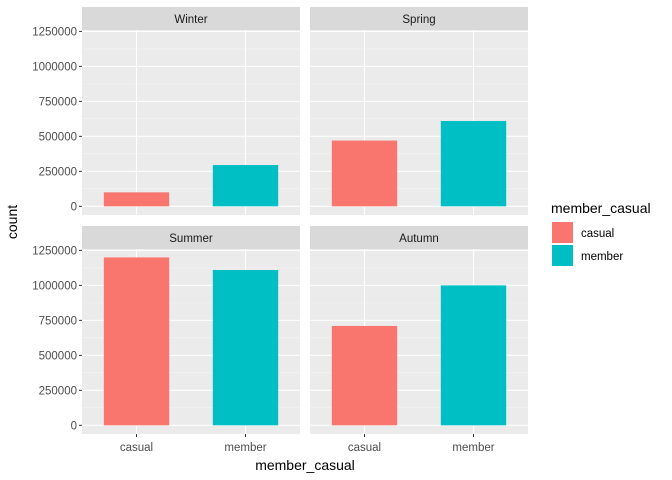 The height and width of the screenshot is (480, 672). I want to click on bar-summer-casual, so click(136, 341).